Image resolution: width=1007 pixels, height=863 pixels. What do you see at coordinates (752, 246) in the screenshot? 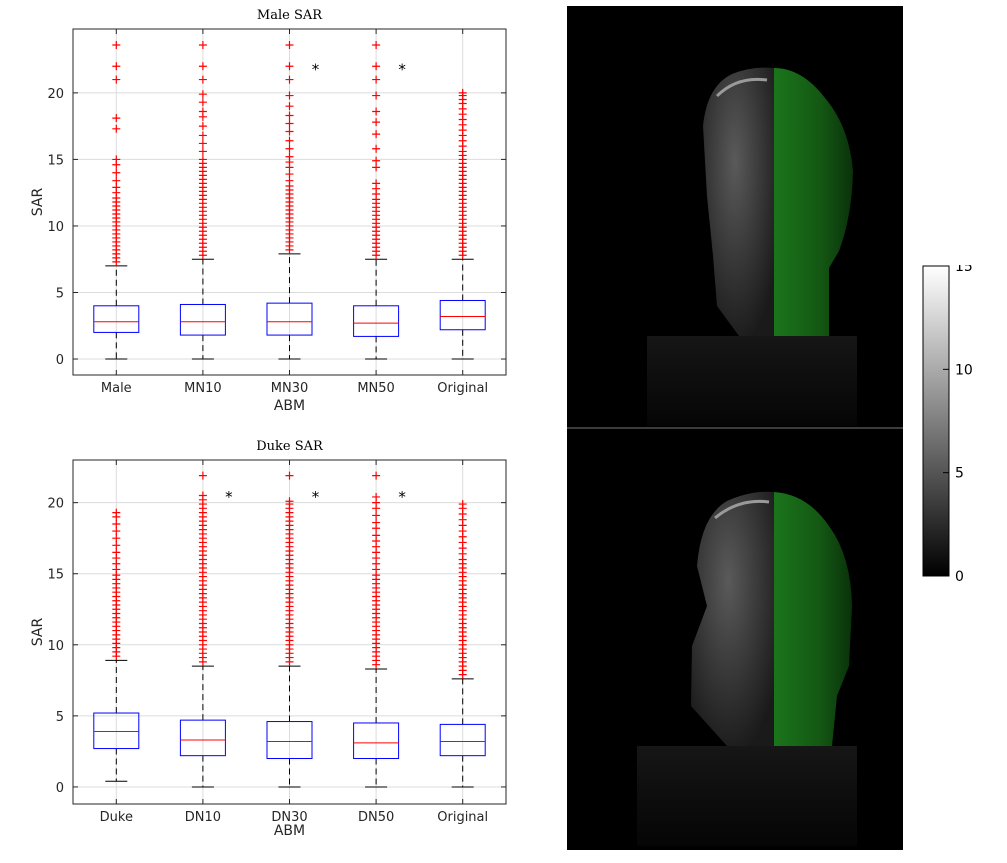
I see `male-sar-head-image` at bounding box center [752, 246].